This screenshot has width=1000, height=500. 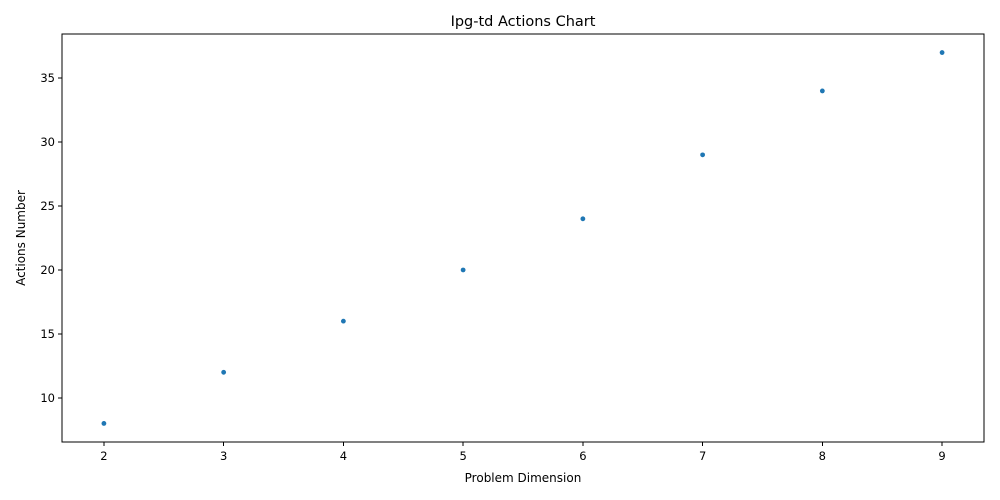 What do you see at coordinates (702, 456) in the screenshot?
I see `x-tick-label: 7` at bounding box center [702, 456].